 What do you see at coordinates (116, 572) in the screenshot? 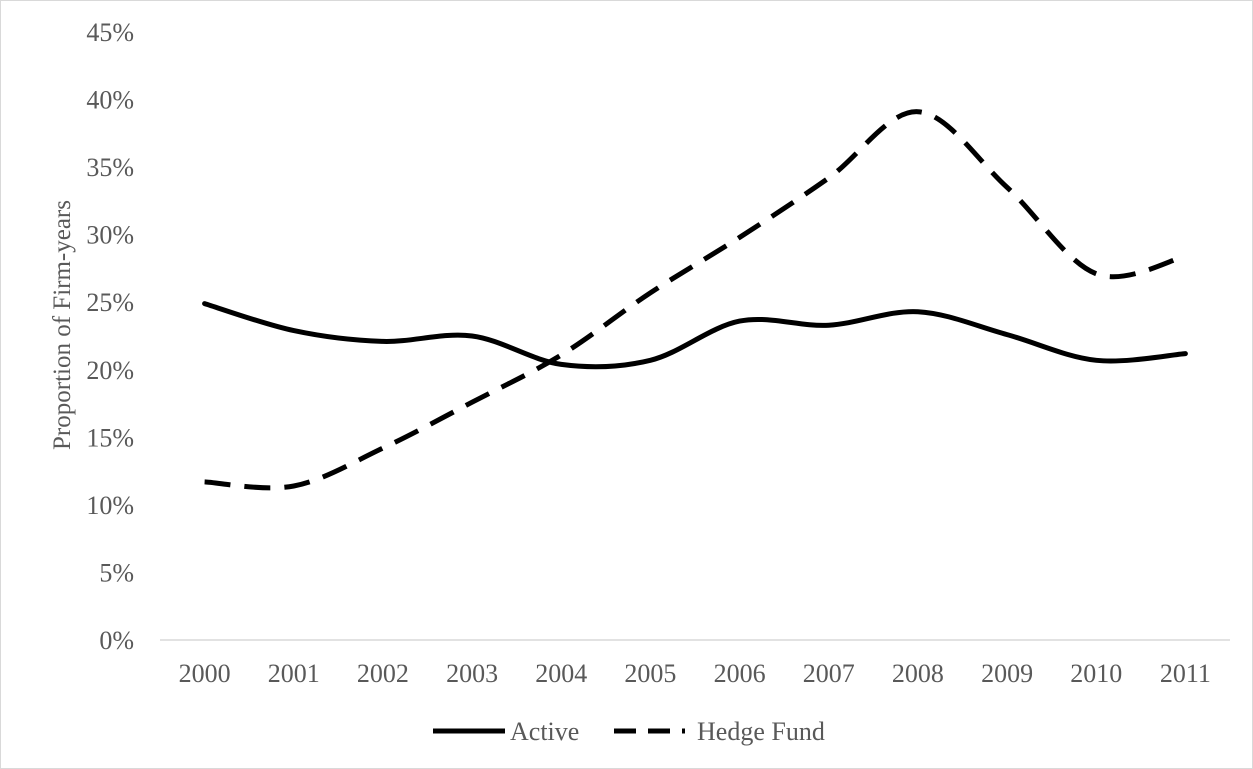
I see `y-tick-label: 5%` at bounding box center [116, 572].